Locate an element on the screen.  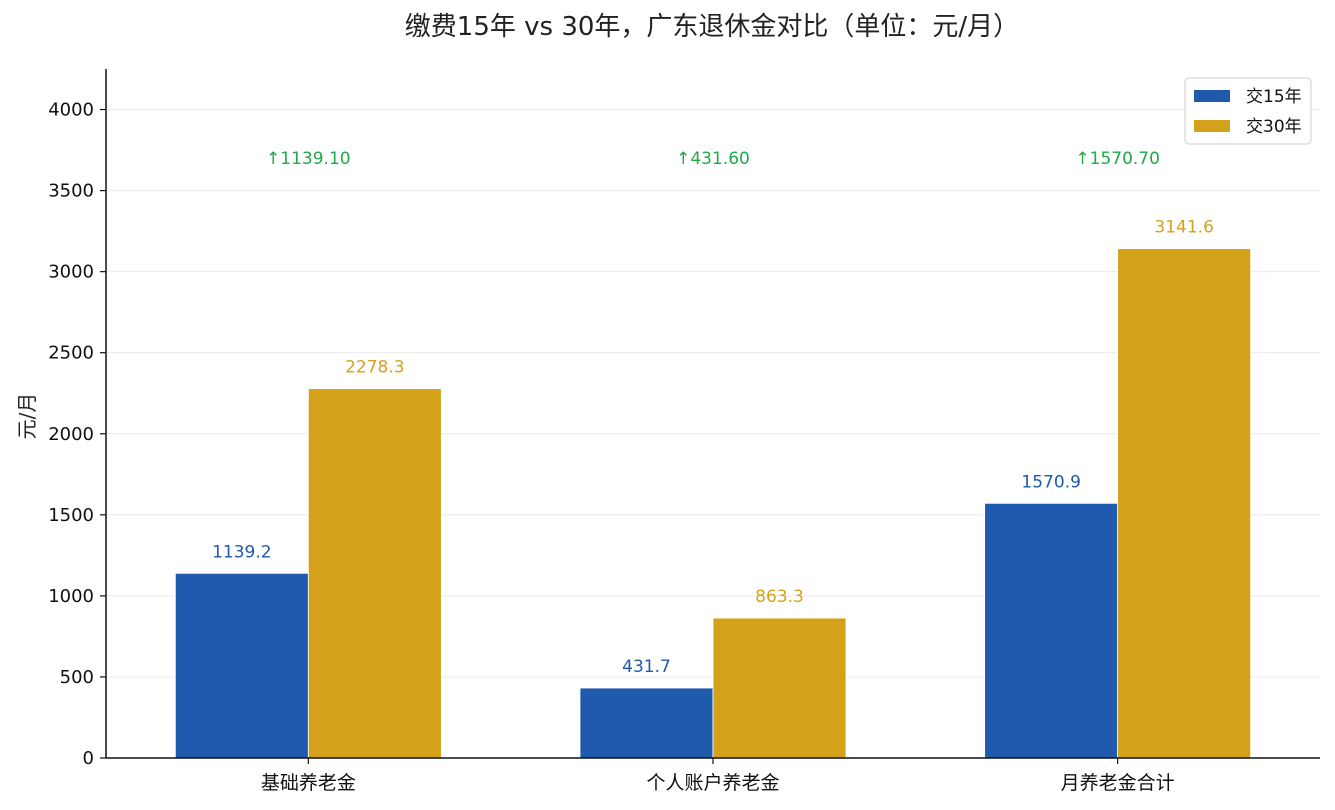
y-tick-label: 1500 is located at coordinates (71, 515).